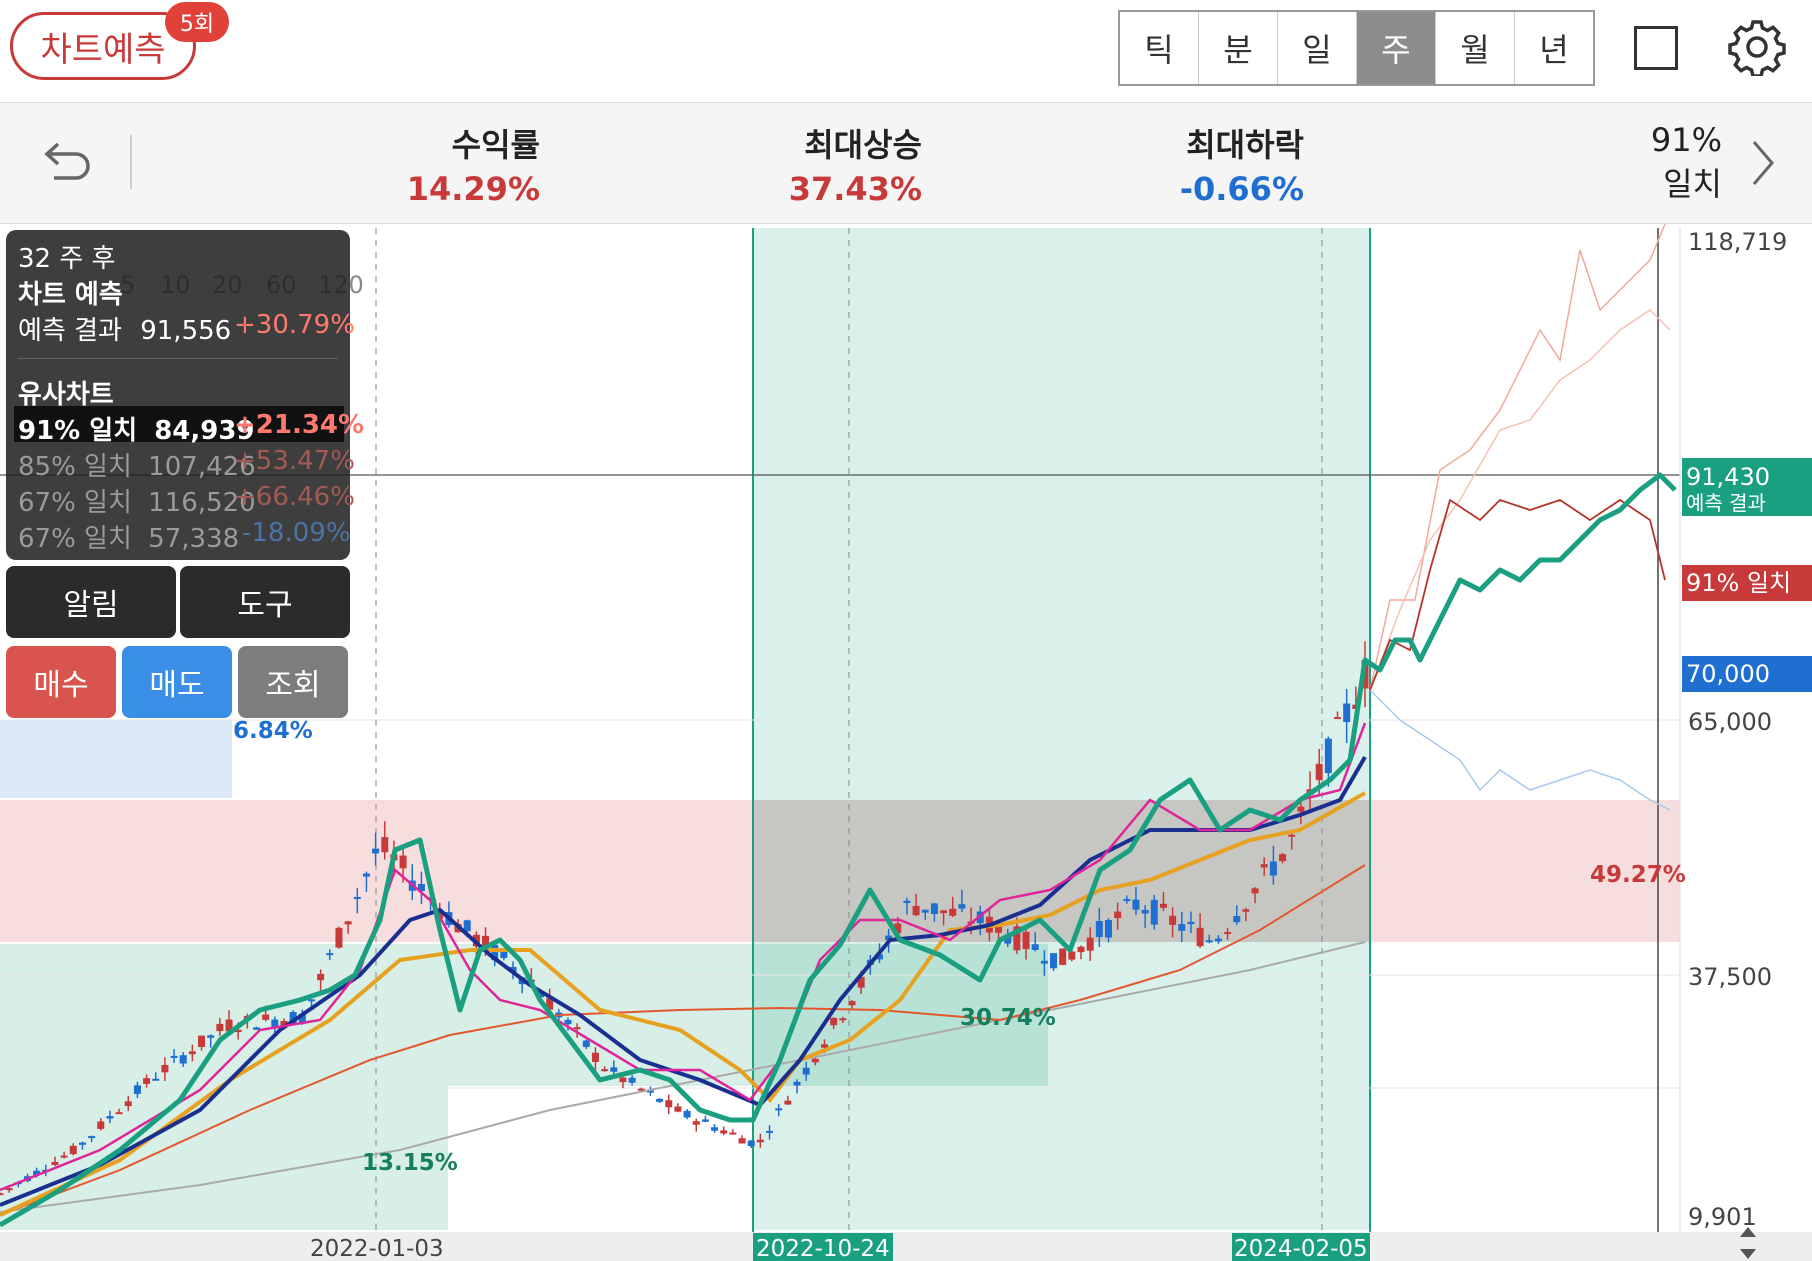  What do you see at coordinates (906, 1244) in the screenshot?
I see `x-axis: 2022-01-03 2022-10-24 2024-02-05` at bounding box center [906, 1244].